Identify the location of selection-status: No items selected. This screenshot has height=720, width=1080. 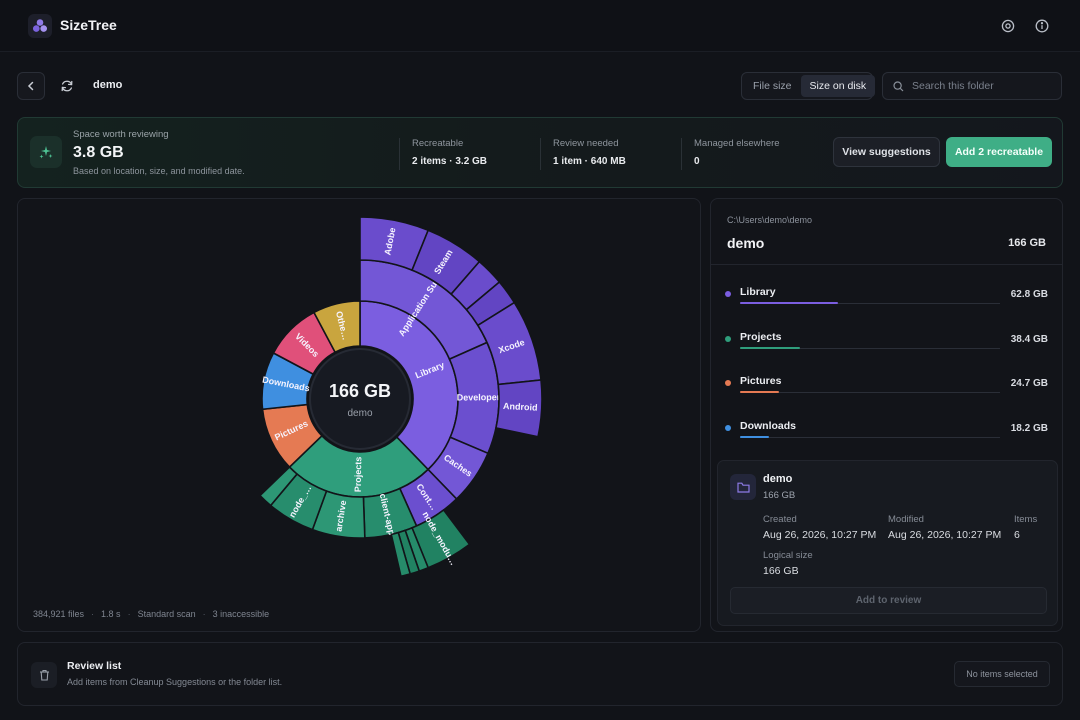
(1002, 674).